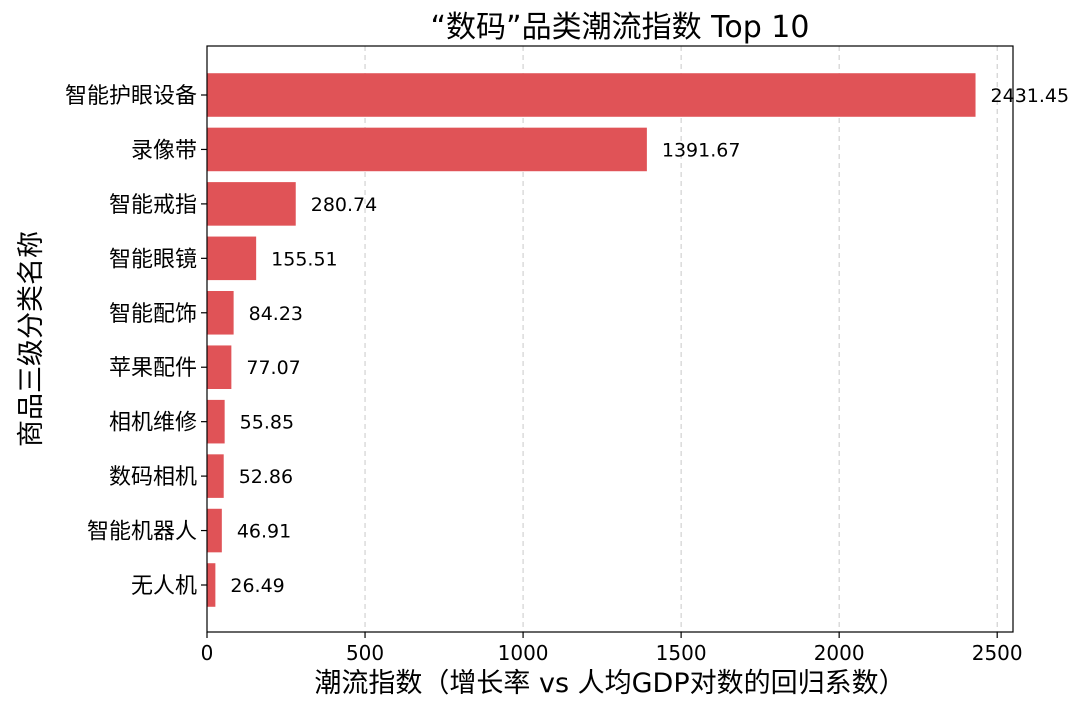  I want to click on category-label: 无人机, so click(164, 586).